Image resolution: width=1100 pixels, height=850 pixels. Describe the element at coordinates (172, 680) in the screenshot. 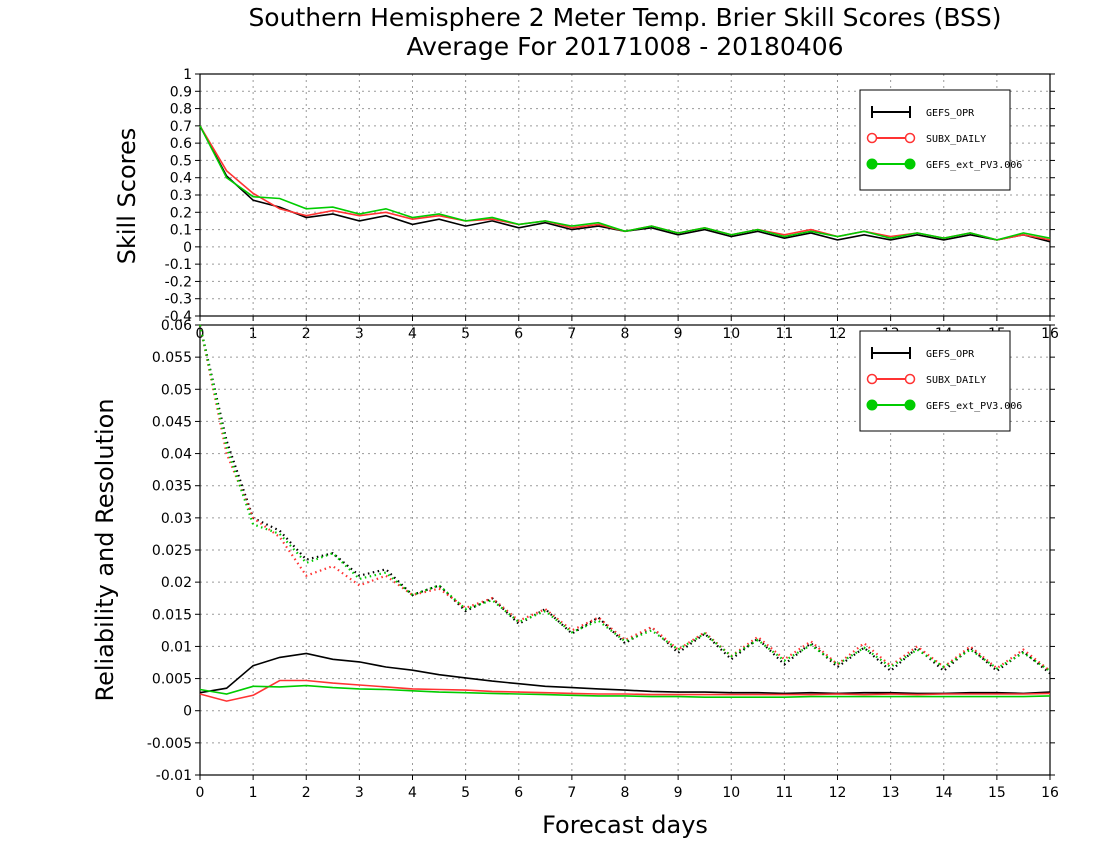

I see `y-tick-label: 0.005` at that location.